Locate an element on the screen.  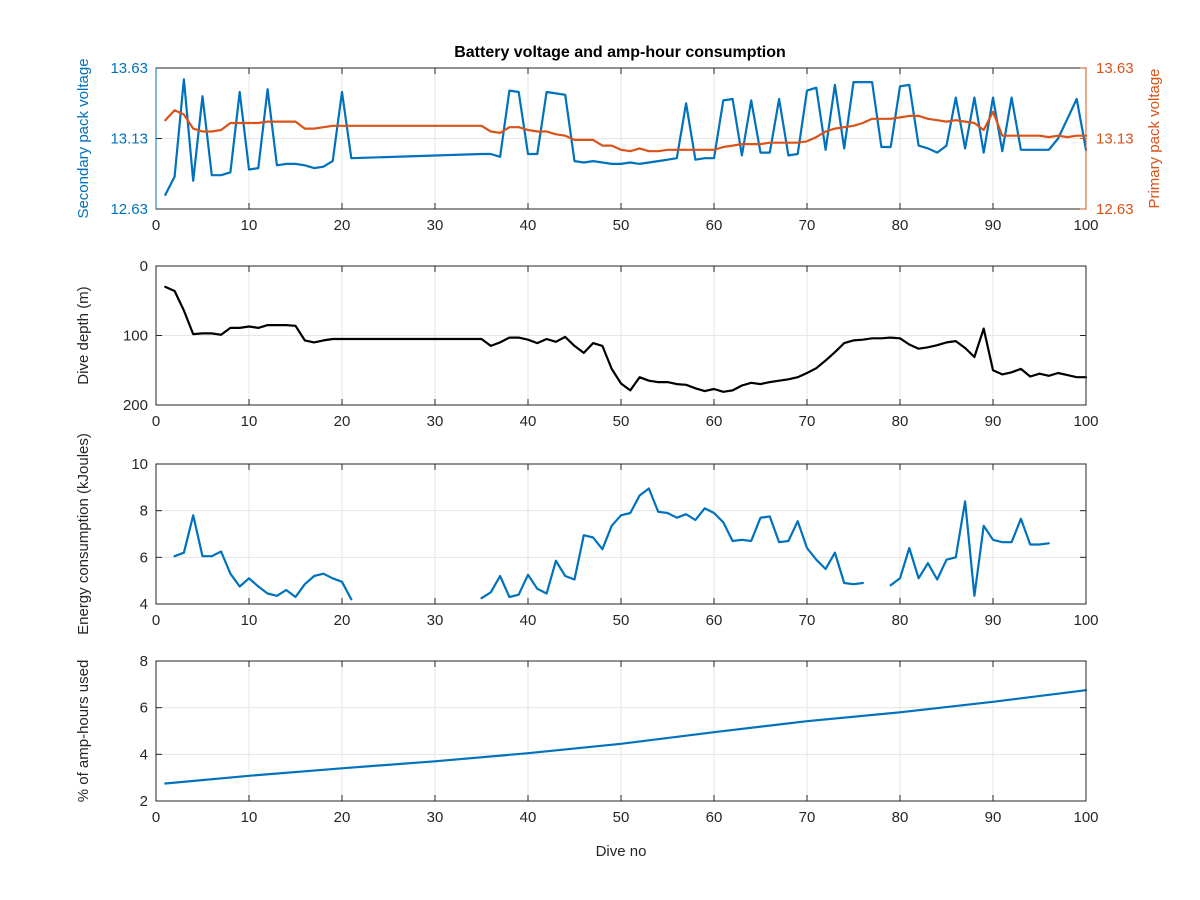
y-axis-title-right: Primary pack voltage is located at coordinates (1154, 138).